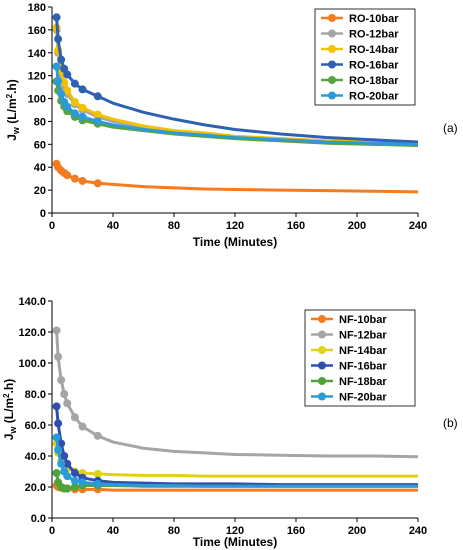 The height and width of the screenshot is (550, 463). Describe the element at coordinates (43, 214) in the screenshot. I see `y-tick-label: 0` at that location.